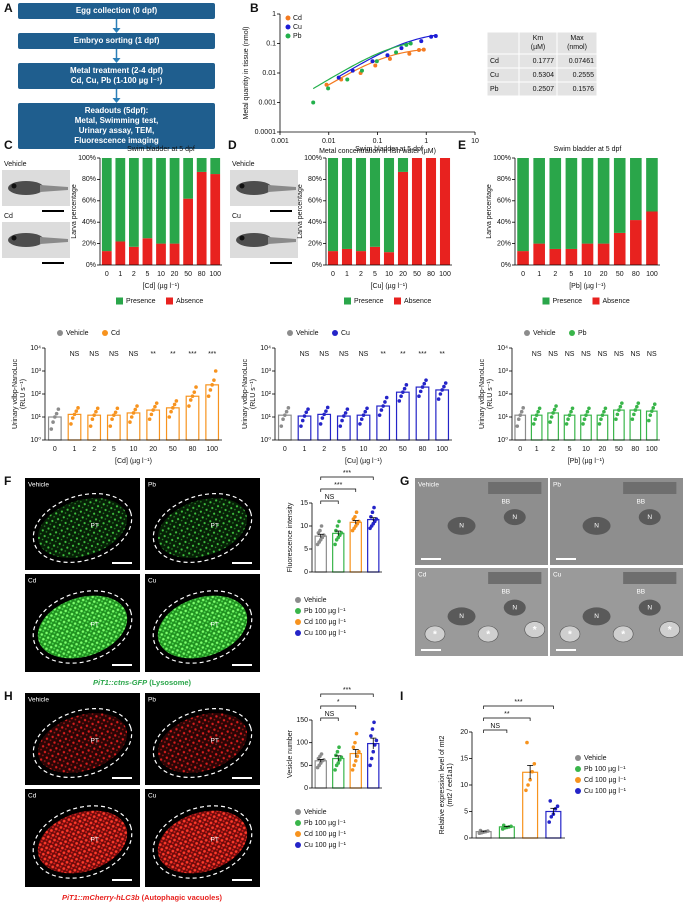  What do you see at coordinates (89, 179) in the screenshot?
I see `y-tick-label: 80%` at bounding box center [89, 179].